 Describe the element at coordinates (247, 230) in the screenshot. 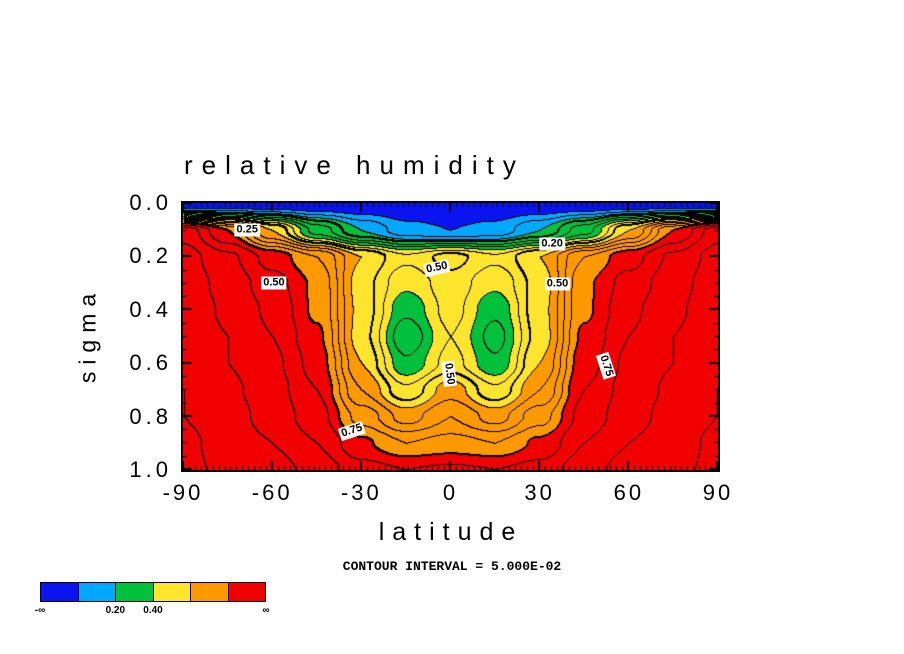

I see `contour-line-label: 0.25` at that location.